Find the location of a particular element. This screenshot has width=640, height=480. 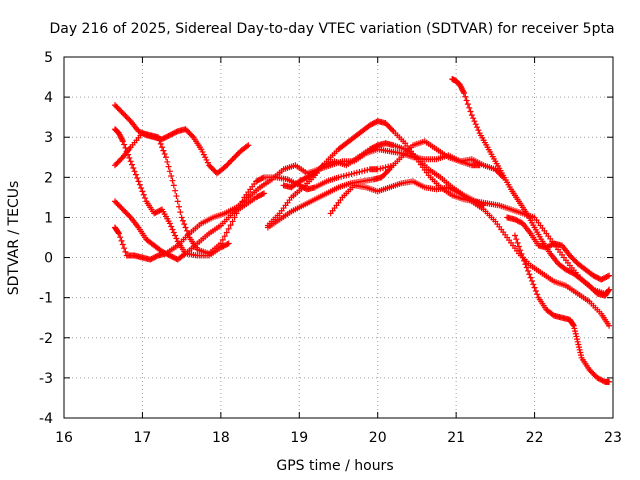

y-tick-label: -1 is located at coordinates (46, 299).